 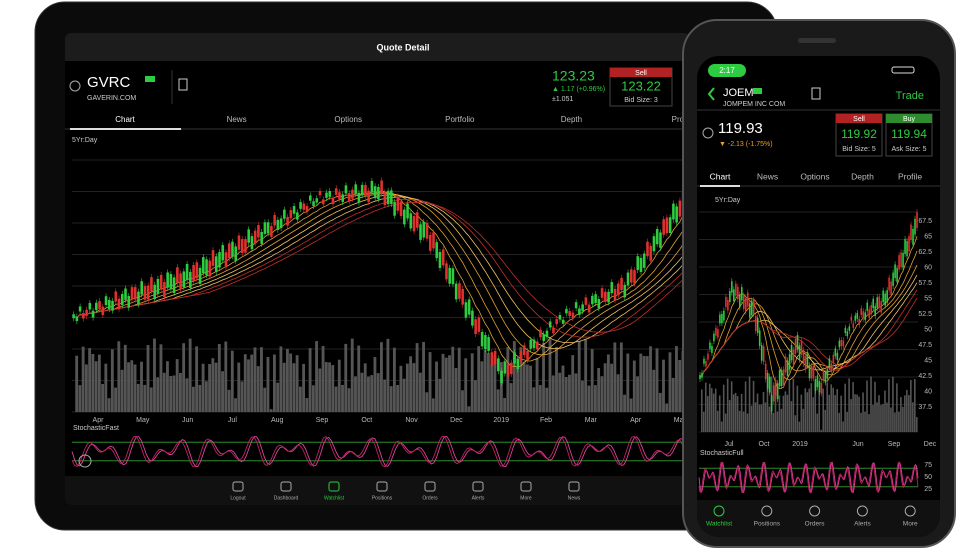 What do you see at coordinates (85, 461) in the screenshot?
I see `help-icon` at bounding box center [85, 461].